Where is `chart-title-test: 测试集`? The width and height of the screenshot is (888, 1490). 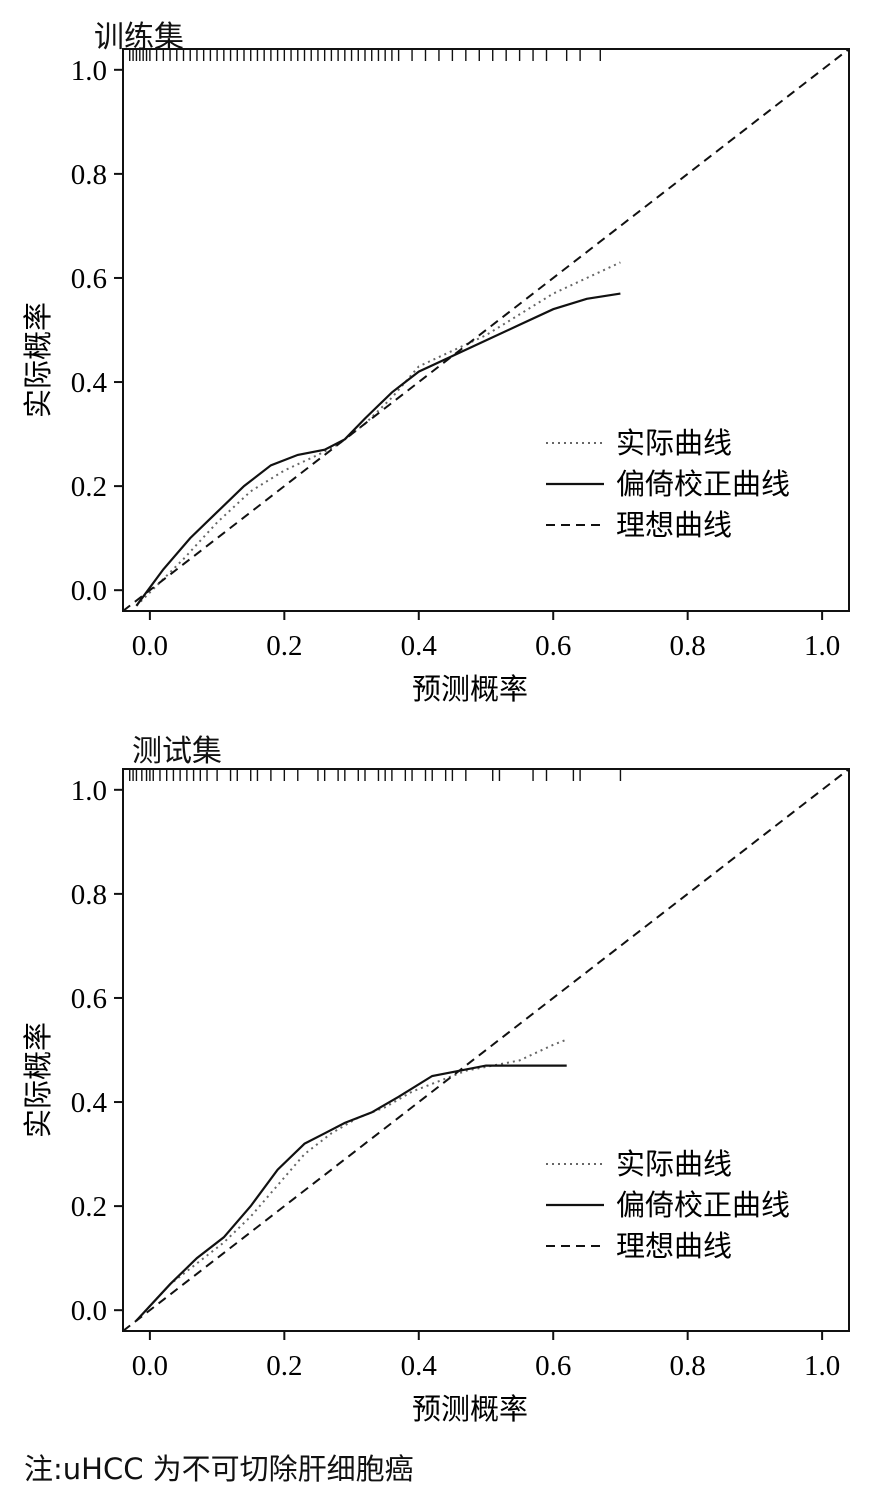 chart-title-test: 测试集 is located at coordinates (177, 751).